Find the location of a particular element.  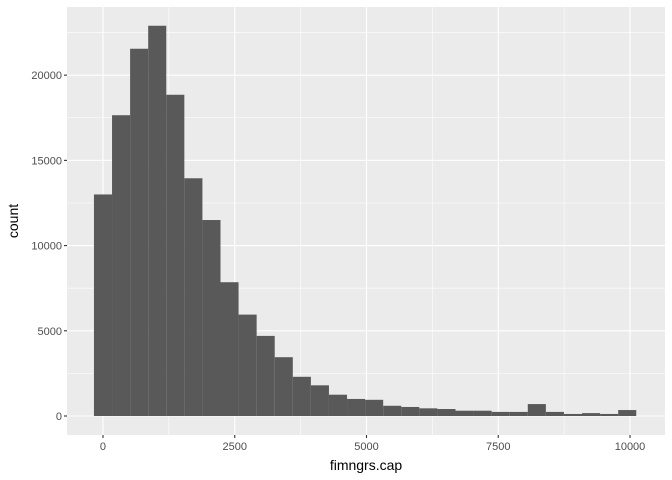

y-axis-title: count is located at coordinates (13, 221).